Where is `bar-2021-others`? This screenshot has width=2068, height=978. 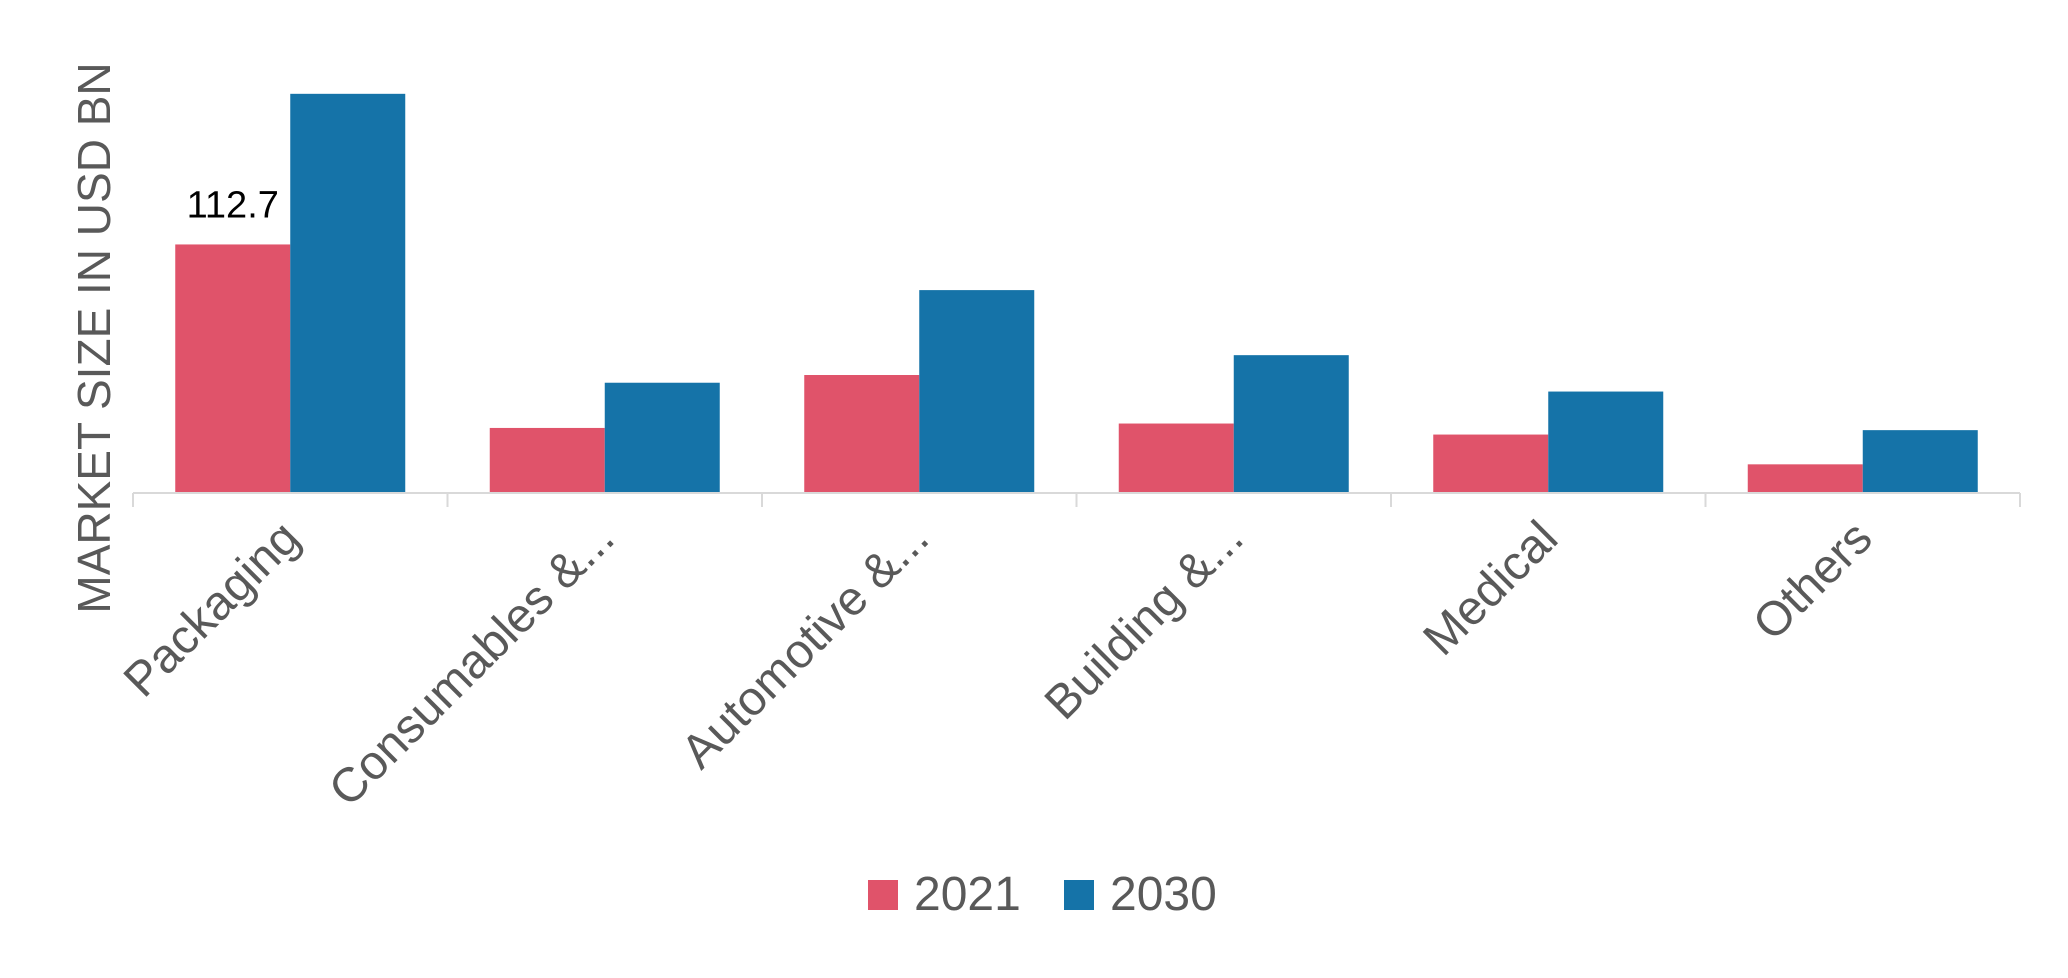 bar-2021-others is located at coordinates (1805, 478).